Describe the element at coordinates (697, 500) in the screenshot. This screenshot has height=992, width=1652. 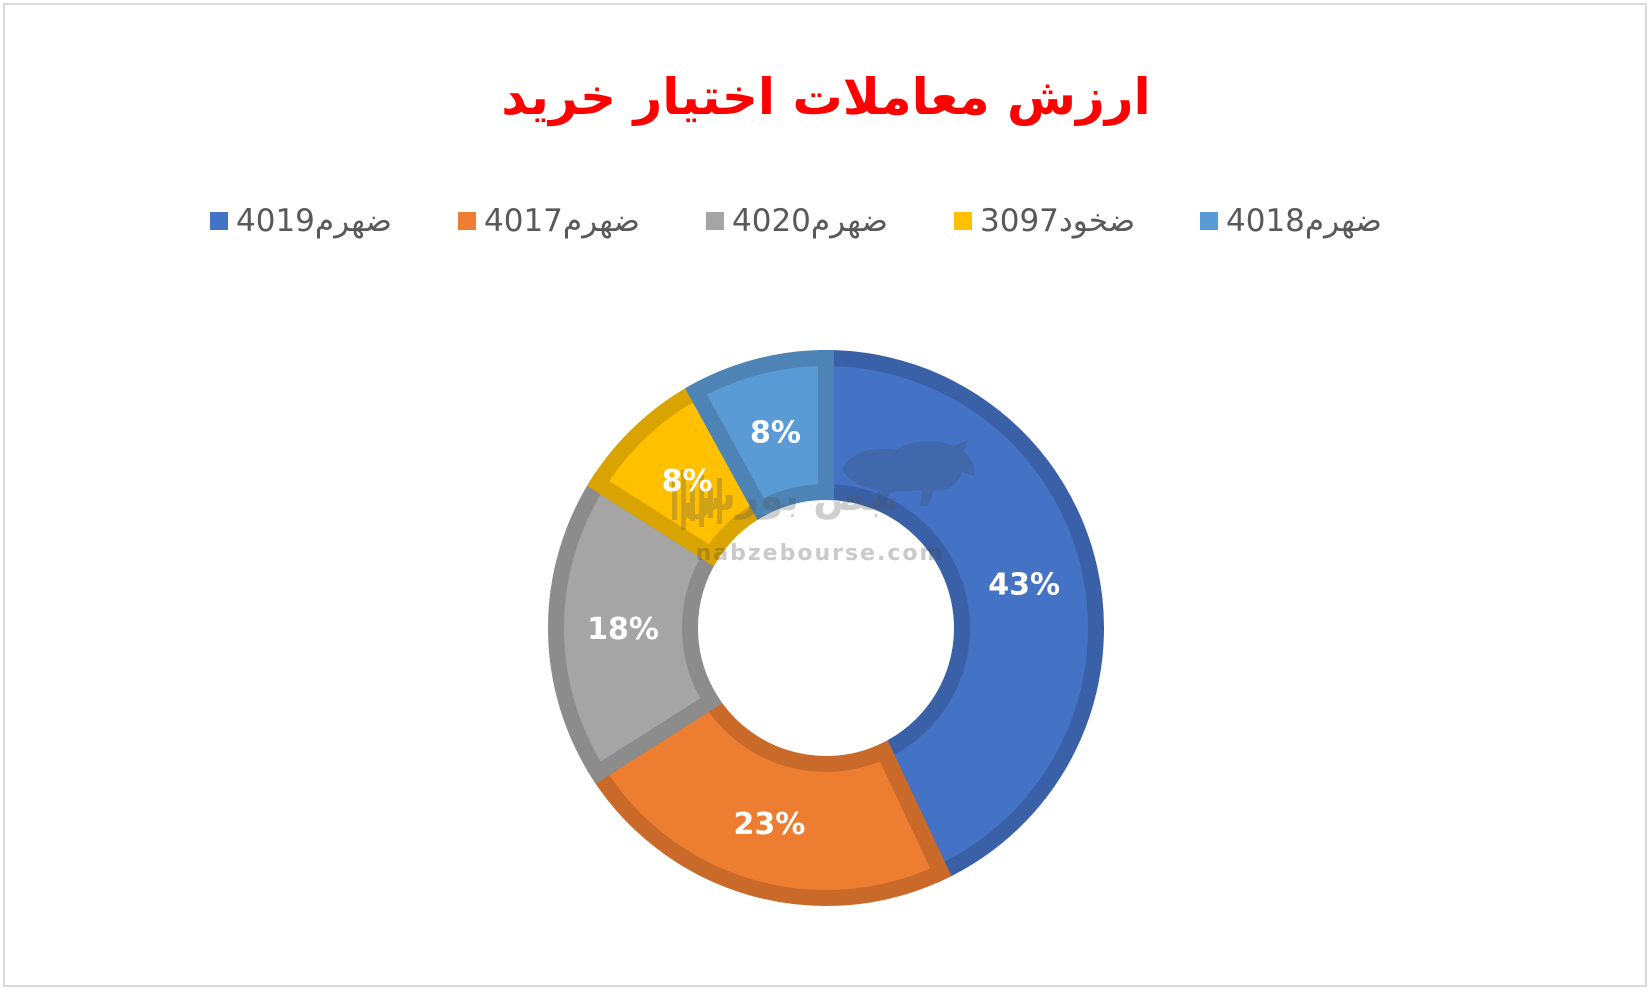
I see `equalizer-logo-icon` at that location.